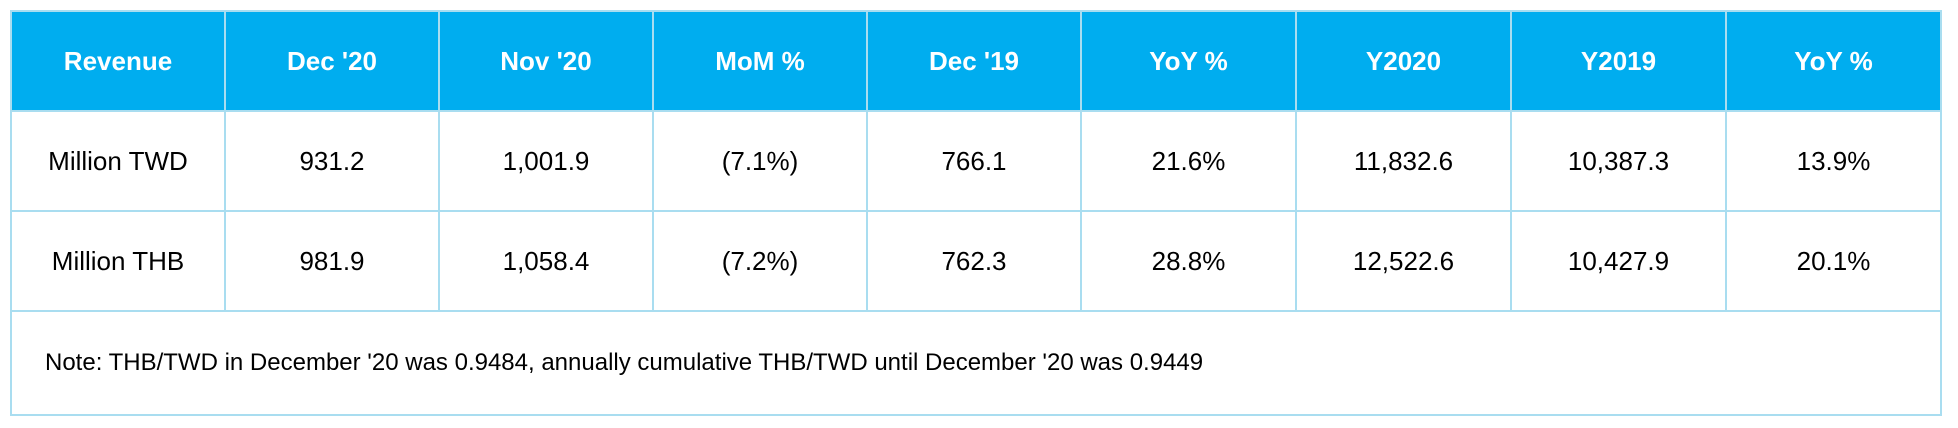 This screenshot has width=1958, height=428. Describe the element at coordinates (1833, 161) in the screenshot. I see `table-cell: 13.9%` at that location.